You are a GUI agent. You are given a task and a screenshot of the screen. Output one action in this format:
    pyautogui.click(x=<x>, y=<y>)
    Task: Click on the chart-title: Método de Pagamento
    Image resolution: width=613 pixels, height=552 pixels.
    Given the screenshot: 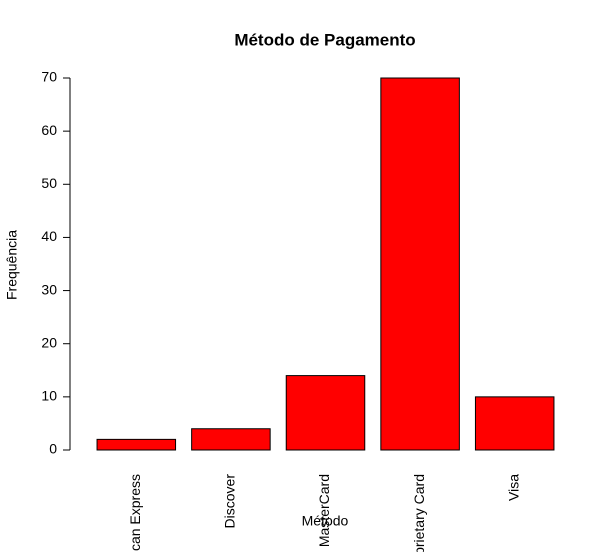 What is the action you would take?
    pyautogui.click(x=324, y=39)
    